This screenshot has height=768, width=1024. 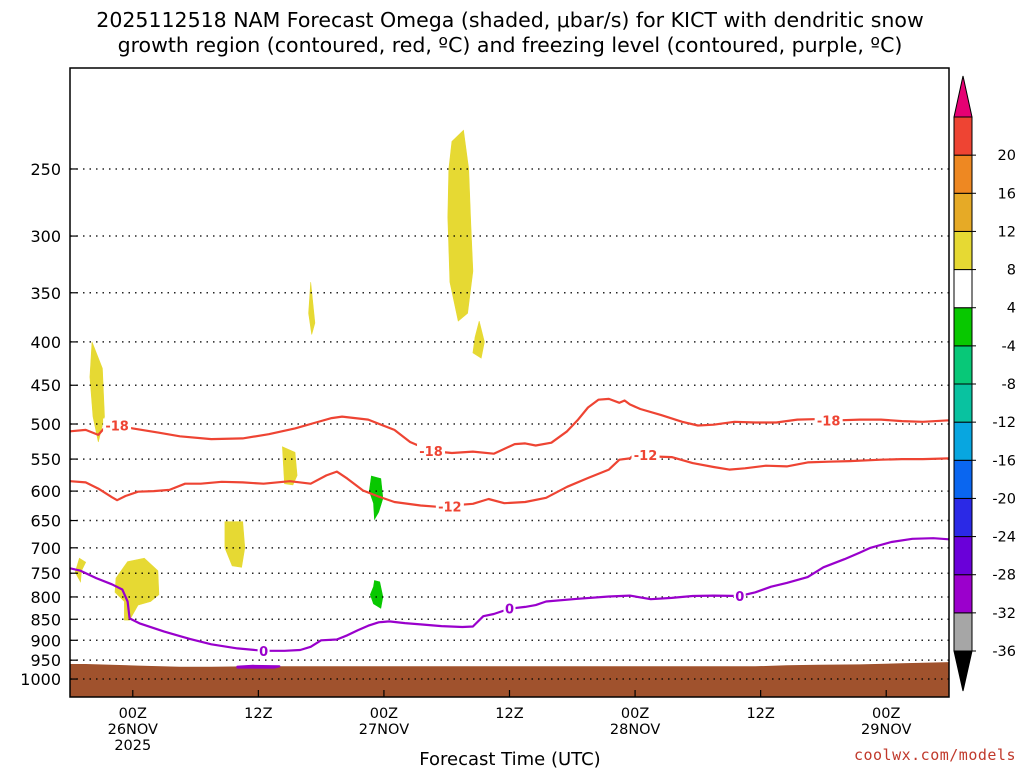 What do you see at coordinates (133, 714) in the screenshot?
I see `x-tick-label-0-0: 00Z` at bounding box center [133, 714].